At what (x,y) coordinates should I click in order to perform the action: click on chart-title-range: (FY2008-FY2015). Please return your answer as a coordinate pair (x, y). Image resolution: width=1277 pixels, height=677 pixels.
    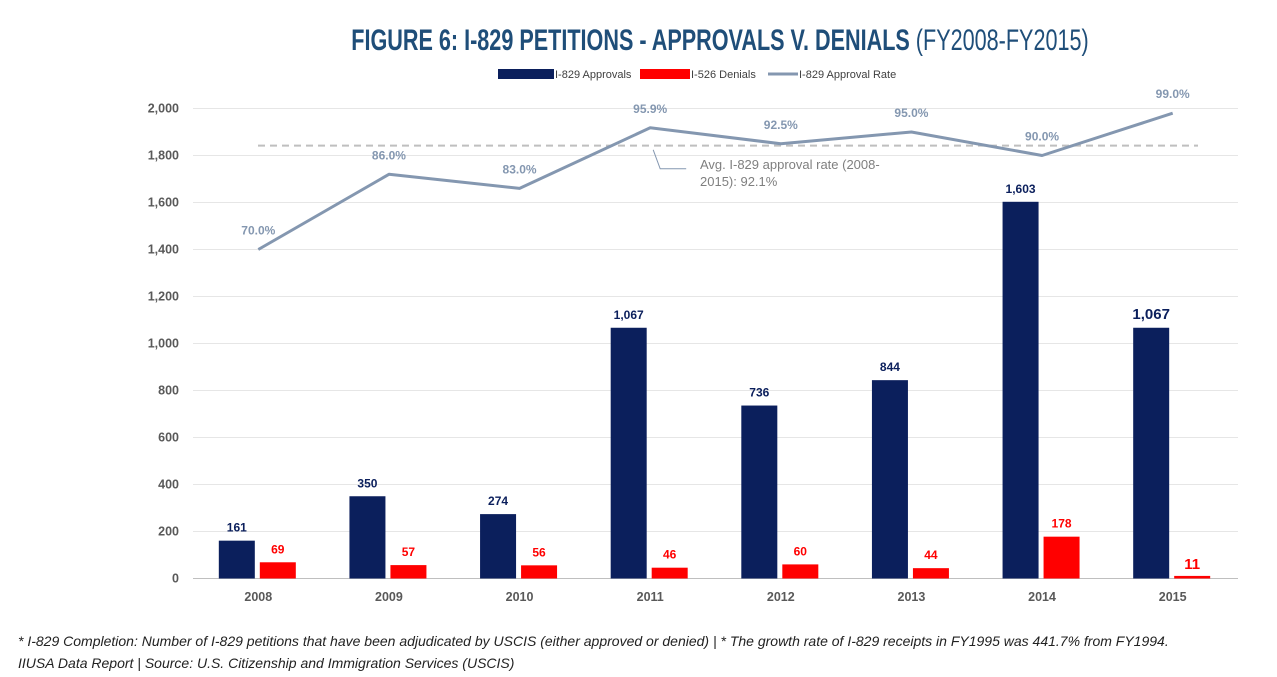
    Looking at the image, I should click on (1002, 40).